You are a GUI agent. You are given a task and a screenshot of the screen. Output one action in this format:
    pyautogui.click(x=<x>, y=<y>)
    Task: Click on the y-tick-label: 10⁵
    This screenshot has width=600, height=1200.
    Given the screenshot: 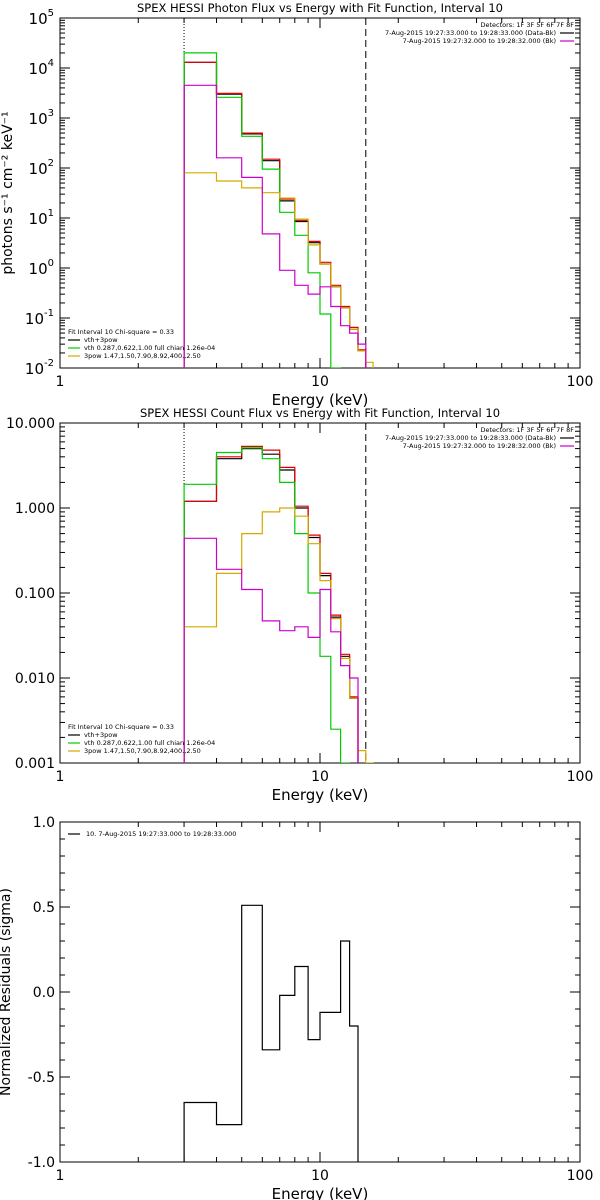 What is the action you would take?
    pyautogui.click(x=41, y=18)
    